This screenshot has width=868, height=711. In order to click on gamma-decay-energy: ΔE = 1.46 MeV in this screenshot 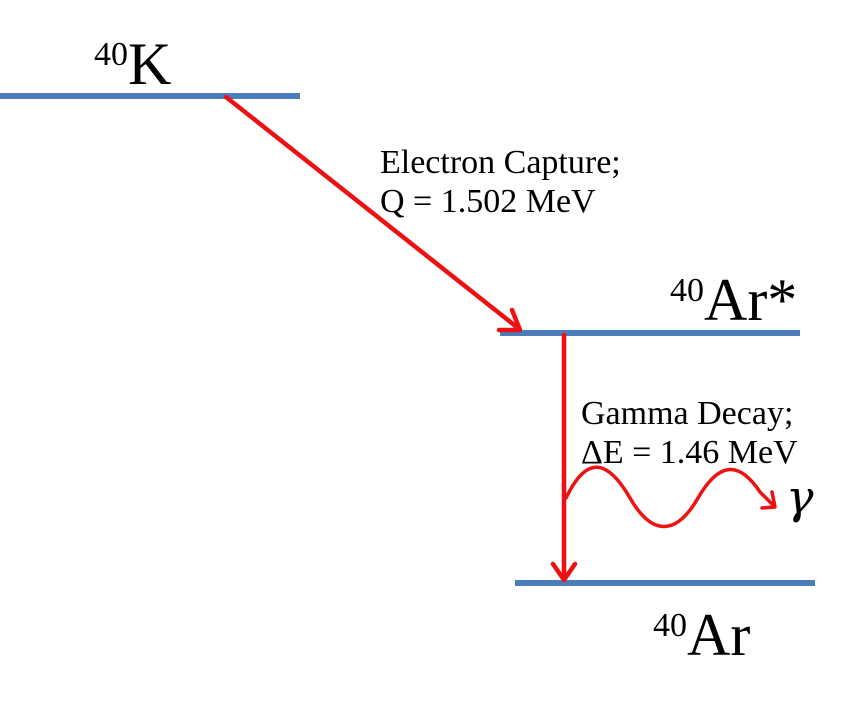, I will do `click(689, 453)`.